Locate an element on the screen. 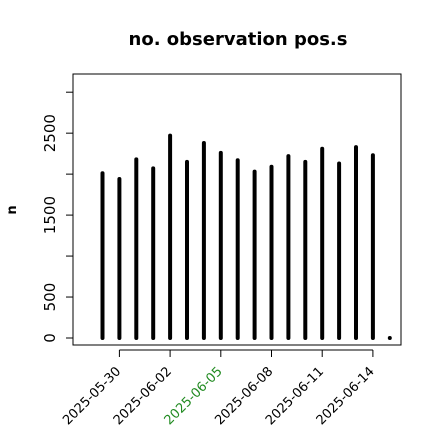 Image resolution: width=440 pixels, height=440 pixels. y-axis: 0 500 1500 2500 is located at coordinates (57, 217).